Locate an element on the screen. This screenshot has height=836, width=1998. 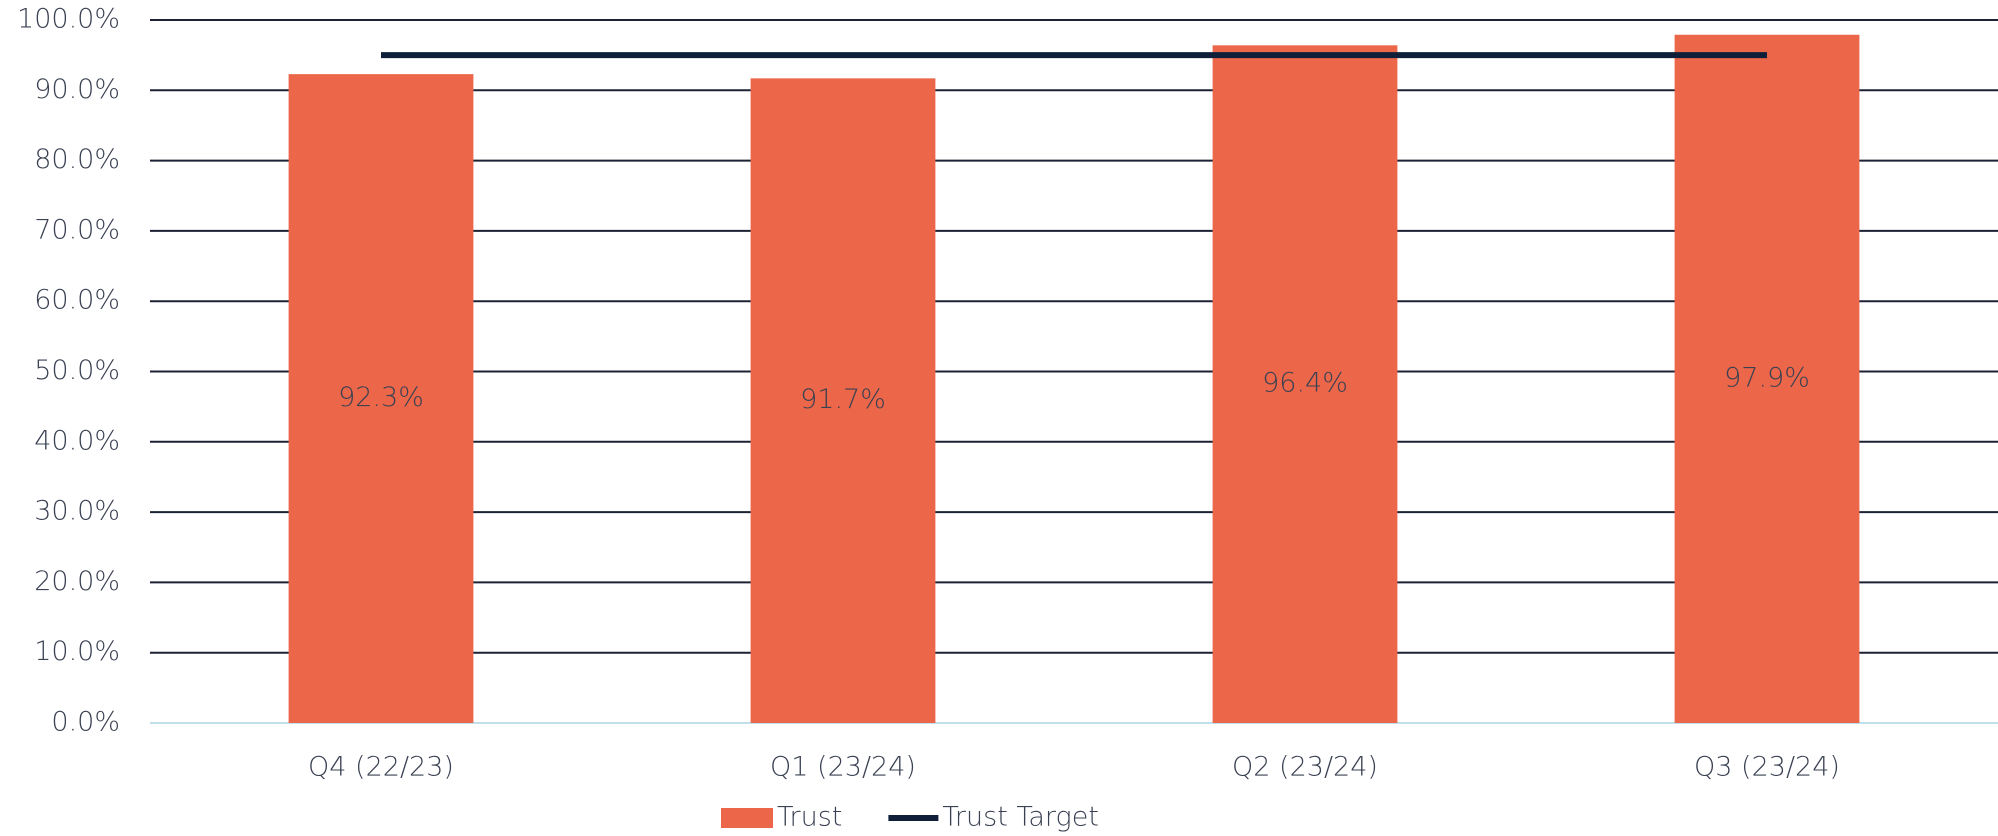
data-label: 92.3% is located at coordinates (381, 397).